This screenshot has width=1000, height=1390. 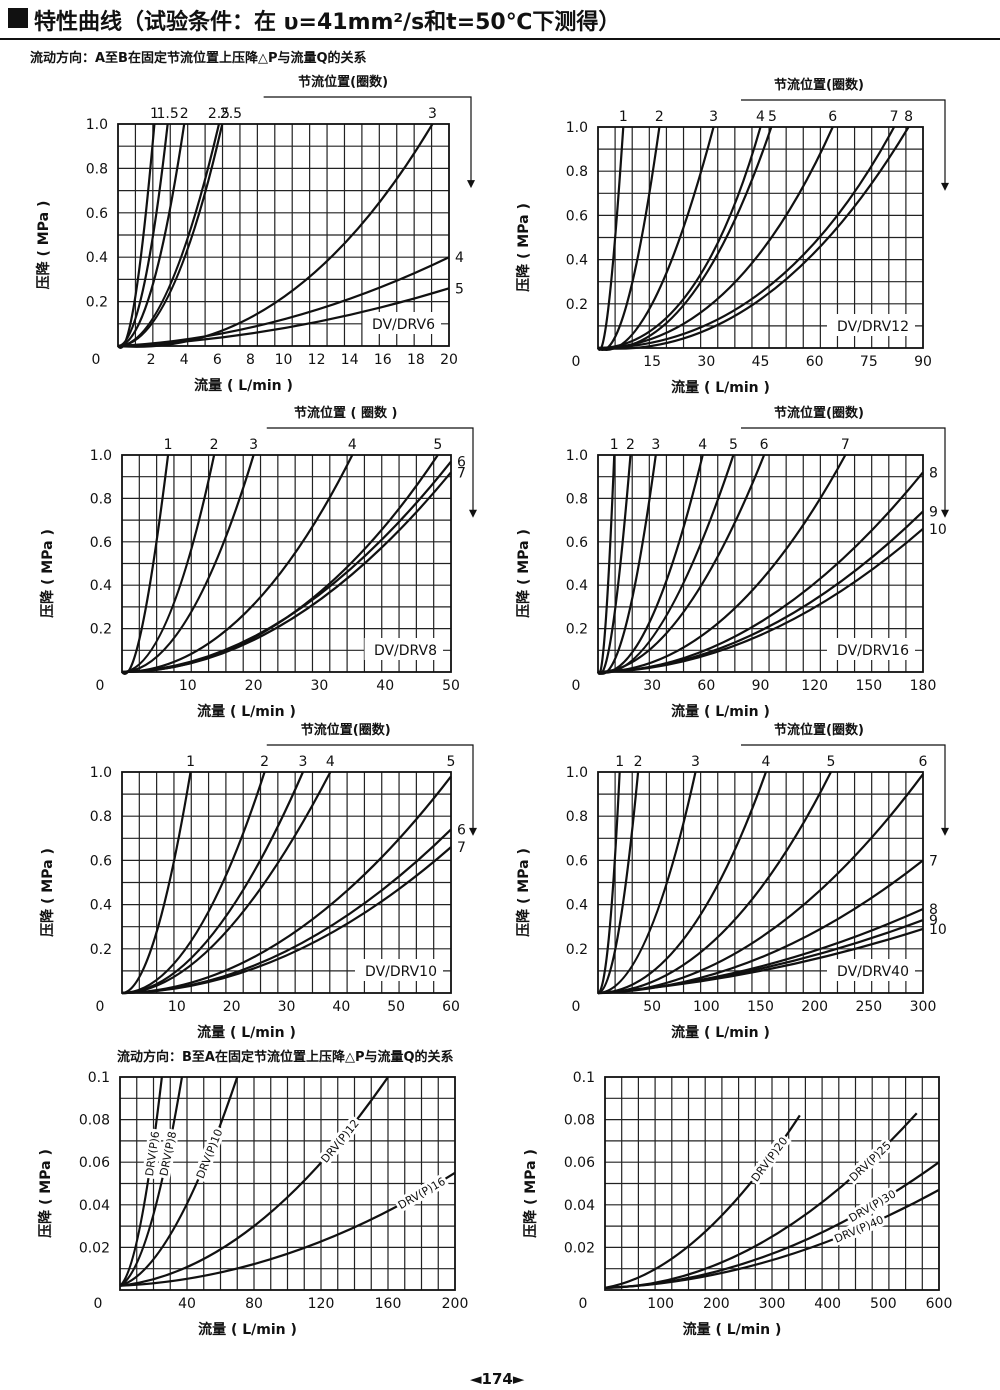 What do you see at coordinates (655, 445) in the screenshot?
I see `series-label: 3` at bounding box center [655, 445].